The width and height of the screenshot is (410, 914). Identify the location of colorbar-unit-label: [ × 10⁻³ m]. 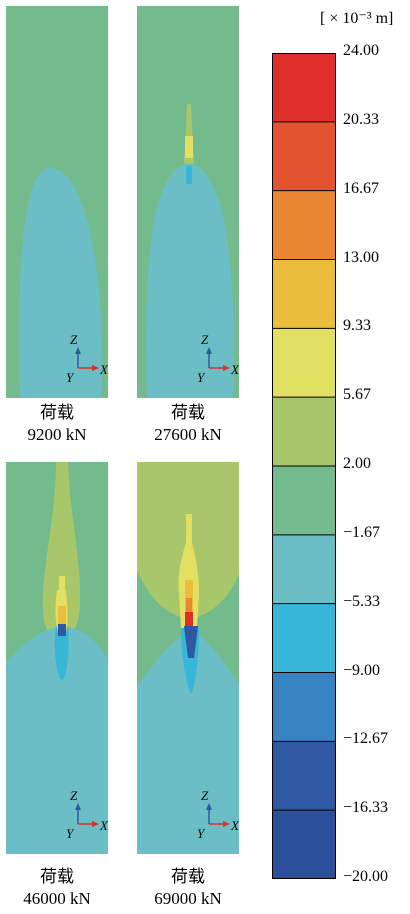
(357, 18).